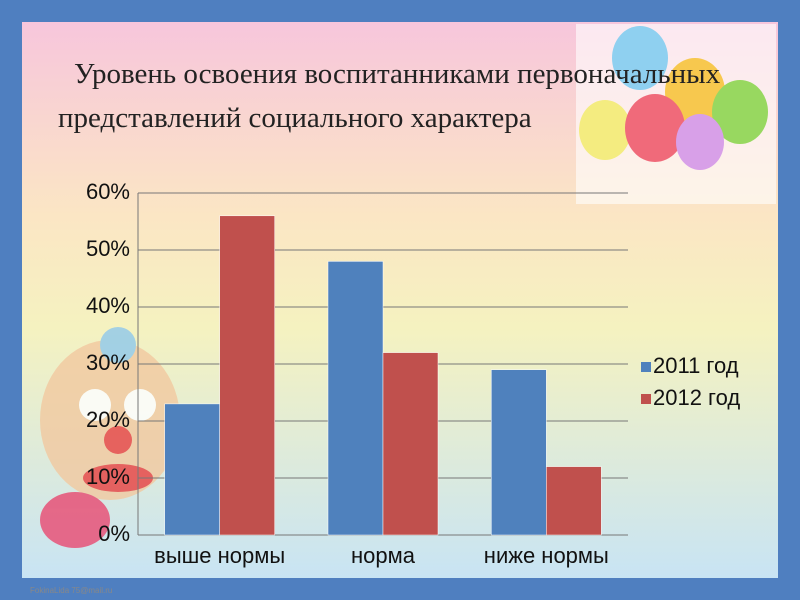 The image size is (800, 600). Describe the element at coordinates (696, 397) in the screenshot. I see `legend-label: 2012 год` at that location.